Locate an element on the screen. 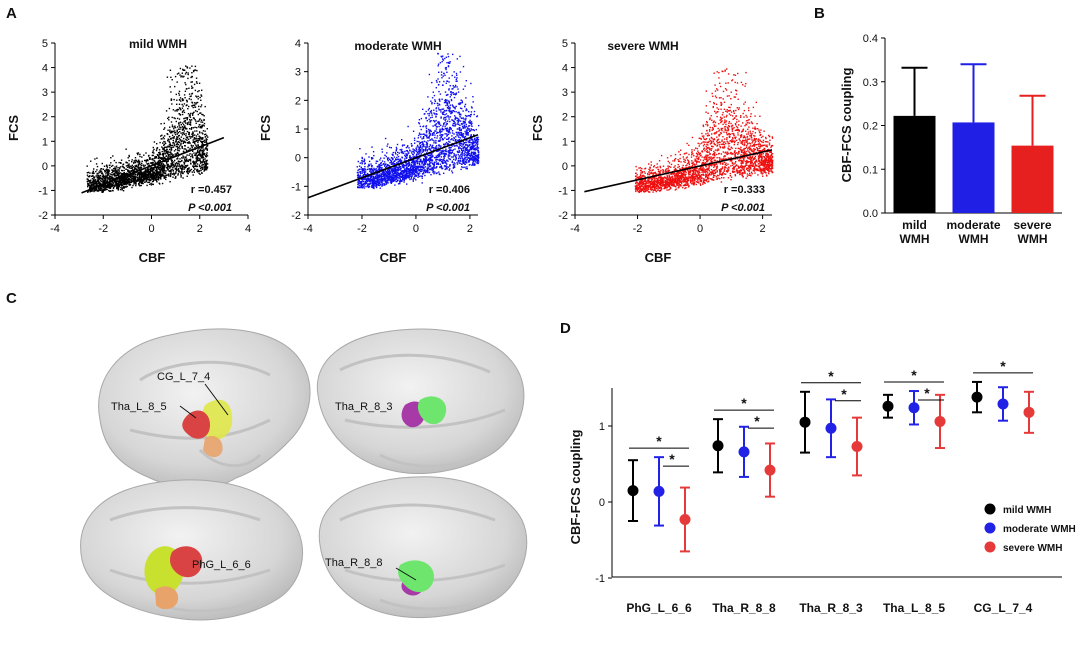  scatter-x-tick-label: -2 is located at coordinates (103, 229).